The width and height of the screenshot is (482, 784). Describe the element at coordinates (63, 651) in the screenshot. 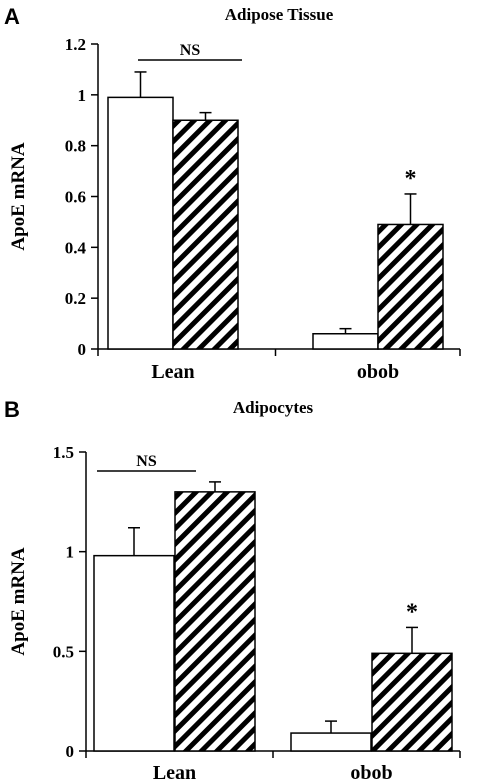

I see `panel-b-y-tick-label: 0.5` at that location.